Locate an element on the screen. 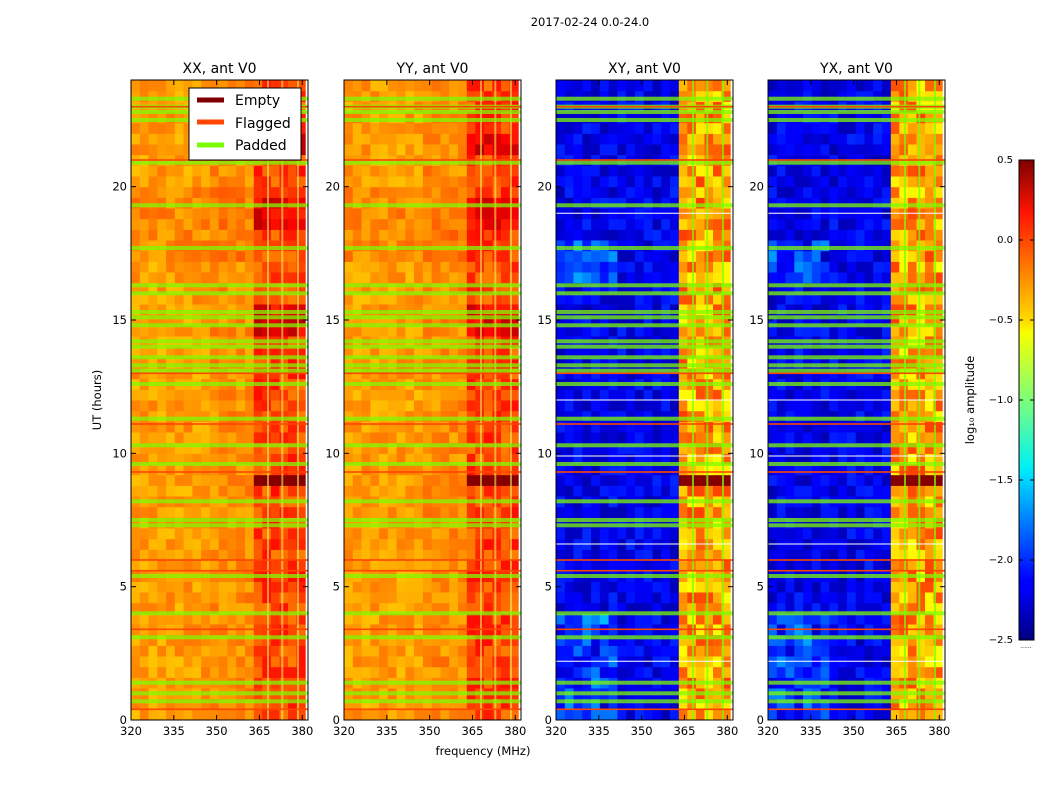 Image resolution: width=1050 pixels, height=800 pixels. flagged-row is located at coordinates (432, 629).